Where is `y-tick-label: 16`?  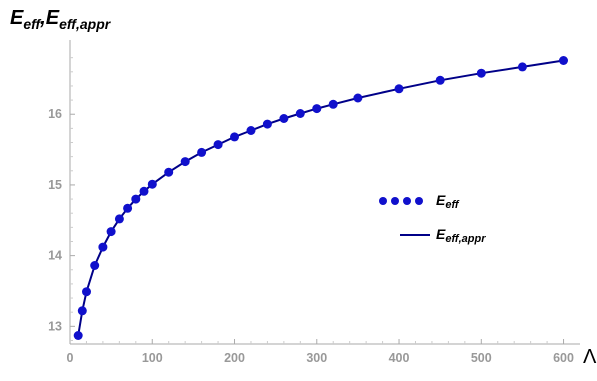 y-tick-label: 16 is located at coordinates (55, 114).